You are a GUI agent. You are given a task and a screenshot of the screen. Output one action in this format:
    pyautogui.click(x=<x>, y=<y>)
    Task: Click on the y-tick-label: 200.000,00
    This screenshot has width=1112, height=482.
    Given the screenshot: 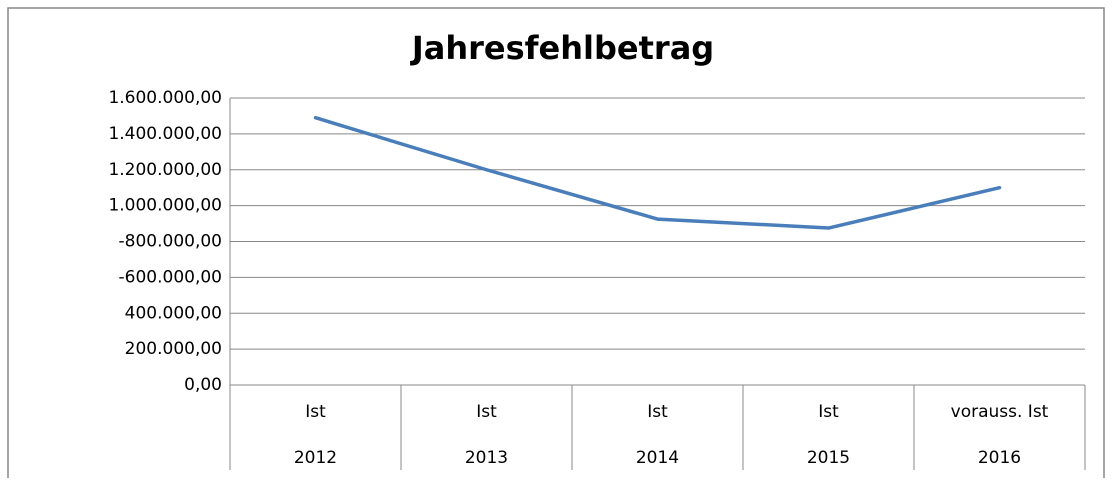 What is the action you would take?
    pyautogui.click(x=173, y=349)
    